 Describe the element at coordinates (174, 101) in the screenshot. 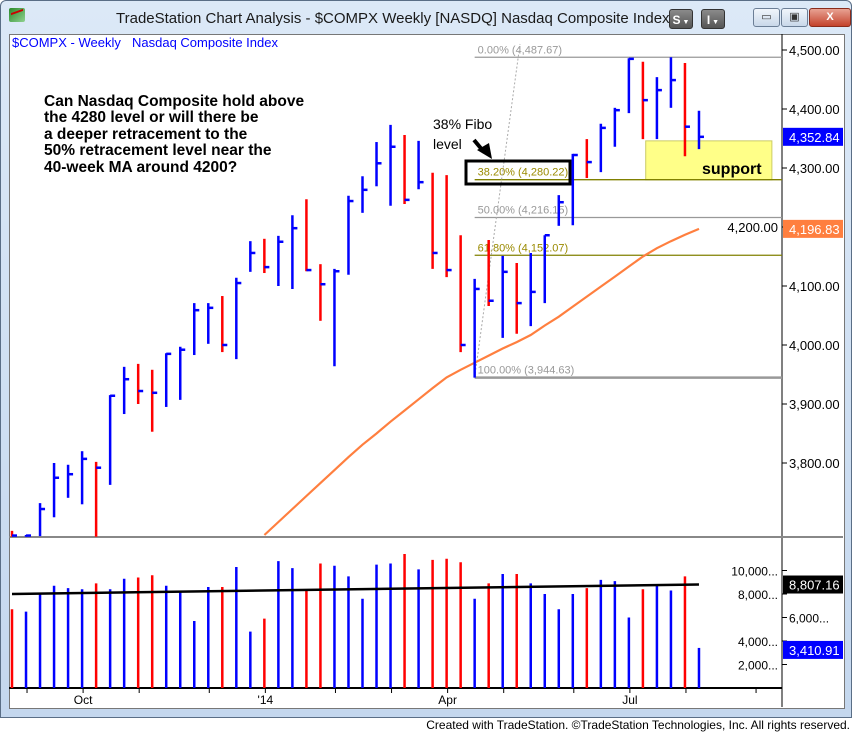

I see `annotation-line: Can Nasdaq Composite hold above` at that location.